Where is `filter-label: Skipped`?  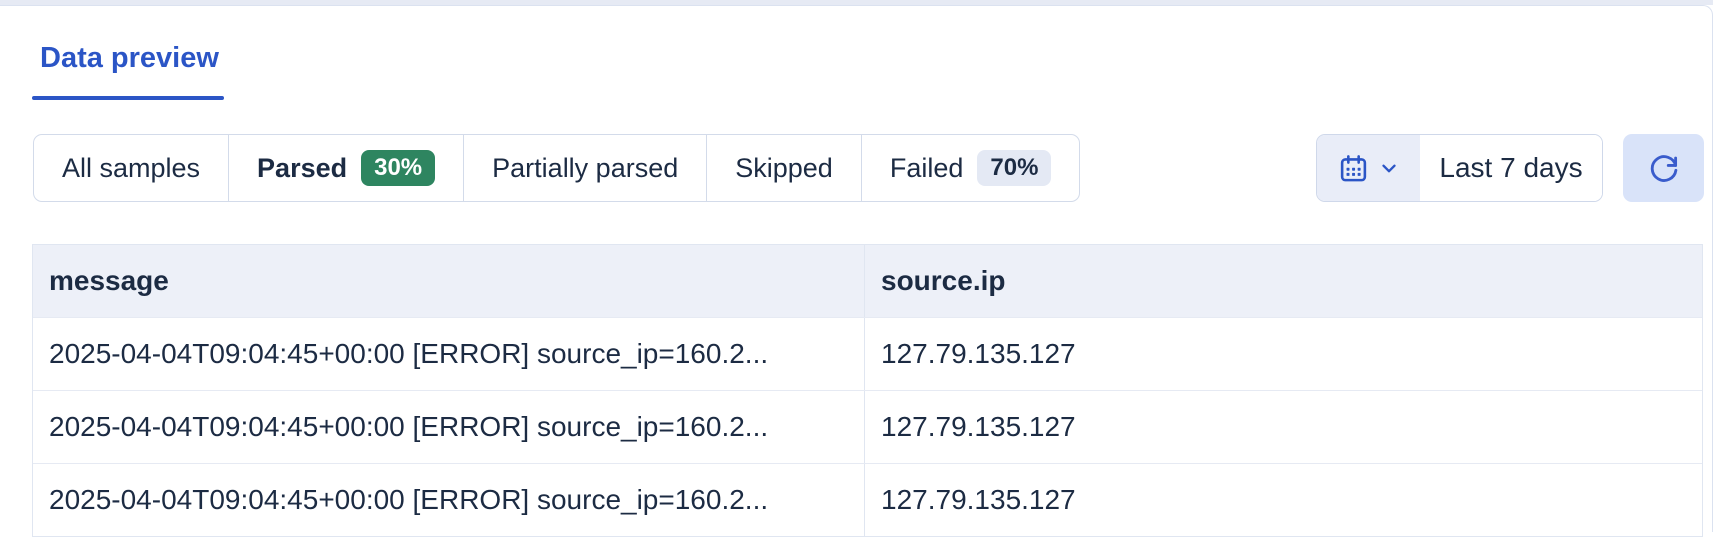
filter-label: Skipped is located at coordinates (784, 167).